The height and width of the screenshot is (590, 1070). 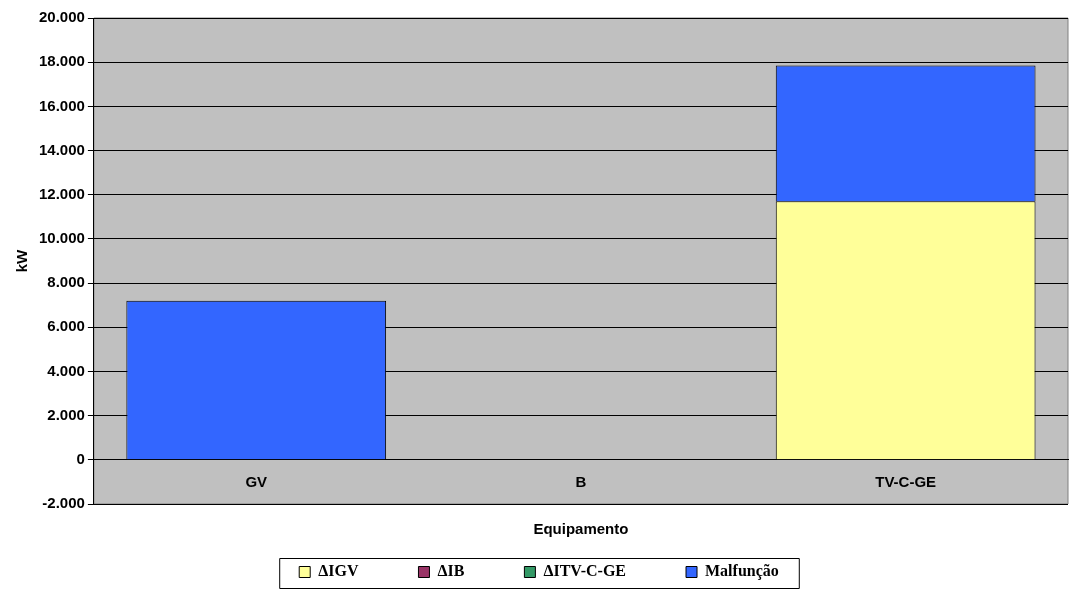 What do you see at coordinates (581, 529) in the screenshot?
I see `x-axis-title: Equipamento` at bounding box center [581, 529].